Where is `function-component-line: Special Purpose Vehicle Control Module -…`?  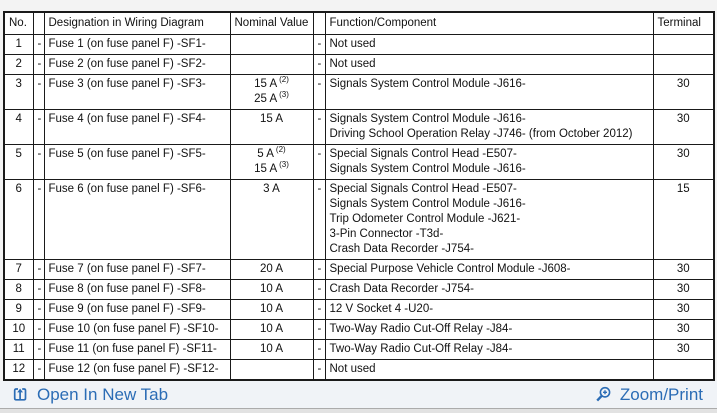 function-component-line: Special Purpose Vehicle Control Module -… is located at coordinates (450, 269).